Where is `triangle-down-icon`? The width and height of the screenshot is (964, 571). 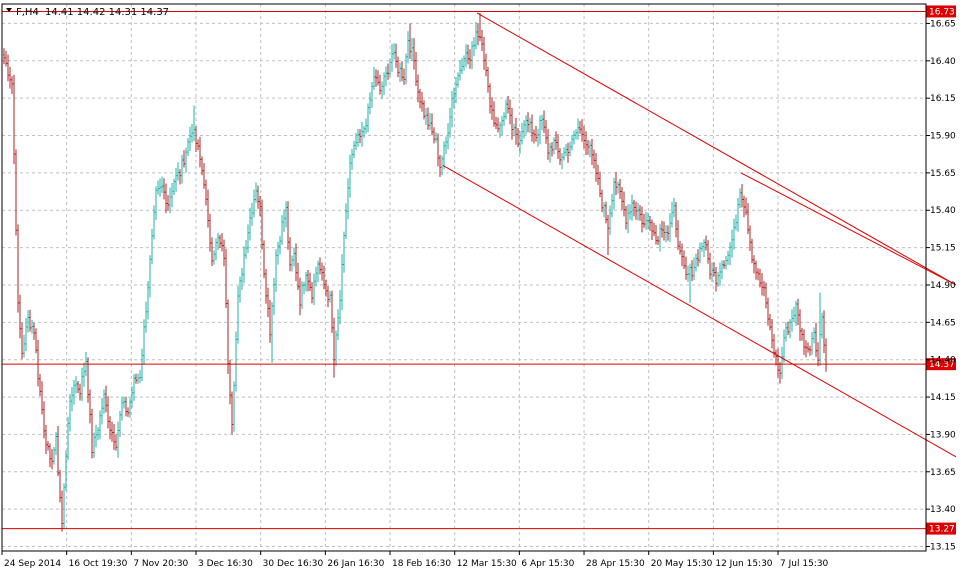 triangle-down-icon is located at coordinates (9, 10).